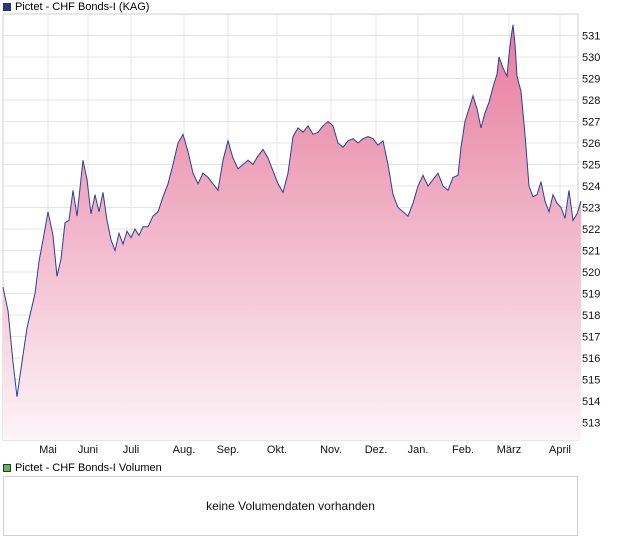  Describe the element at coordinates (591, 187) in the screenshot. I see `y-tick-label: 524` at that location.